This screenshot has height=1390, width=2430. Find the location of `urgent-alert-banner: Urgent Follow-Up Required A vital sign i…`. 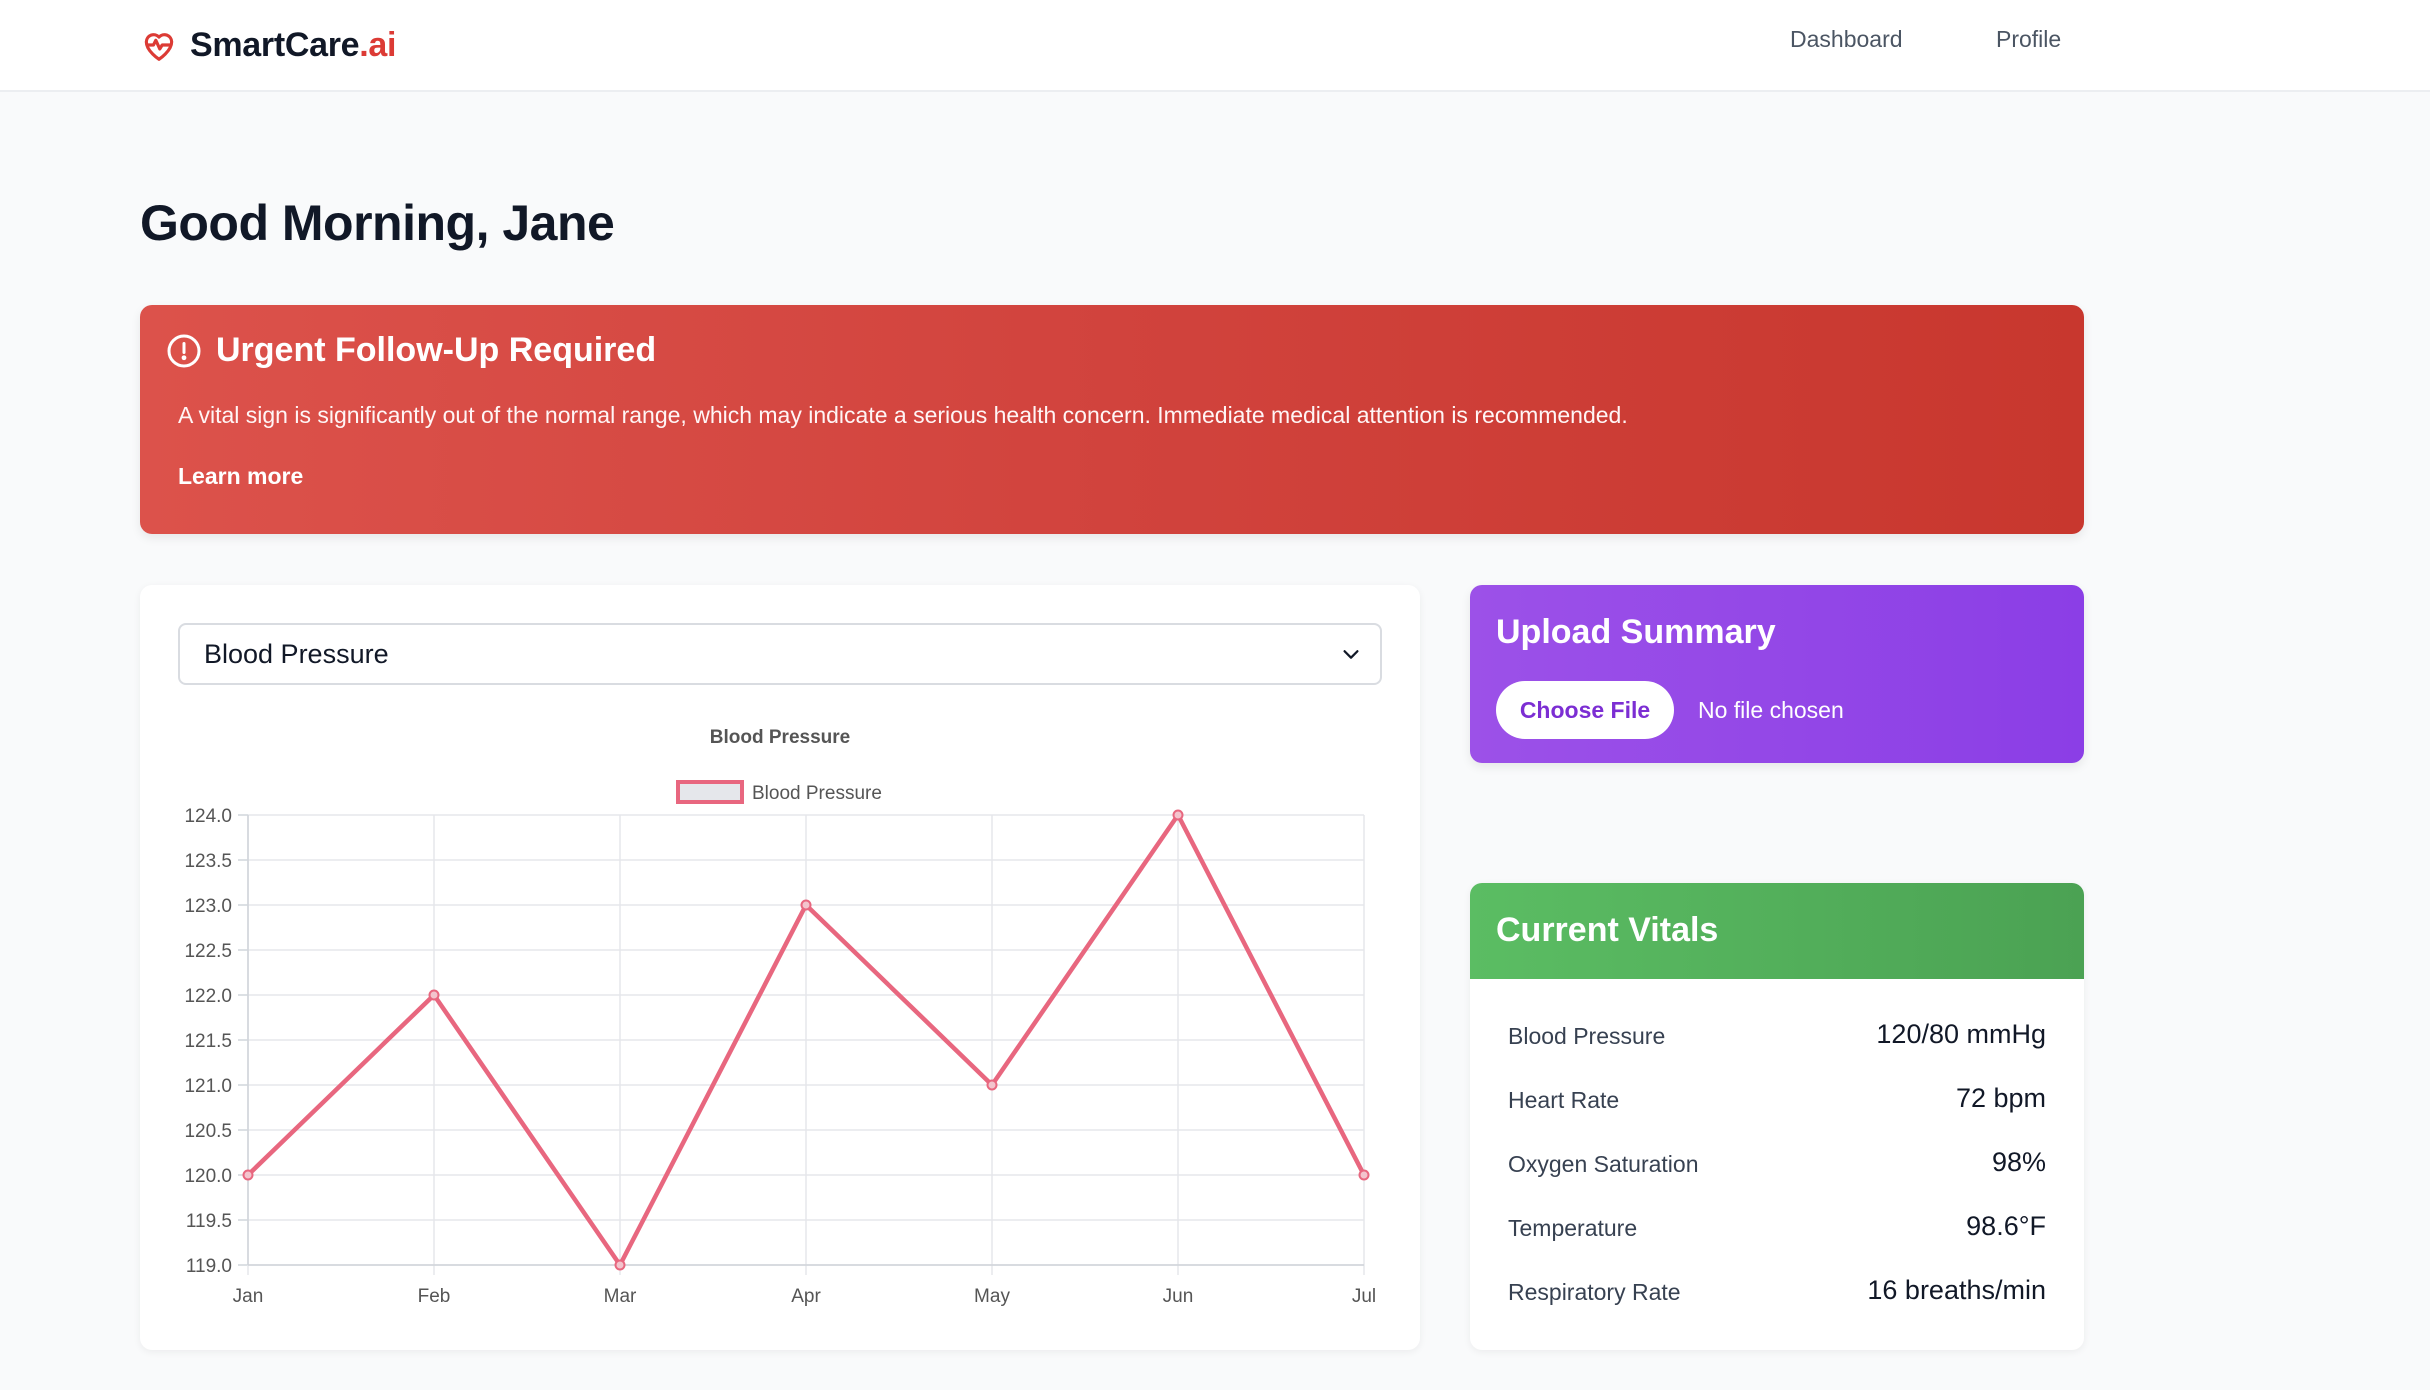

urgent-alert-banner: Urgent Follow-Up Required A vital sign i… is located at coordinates (1112, 419).